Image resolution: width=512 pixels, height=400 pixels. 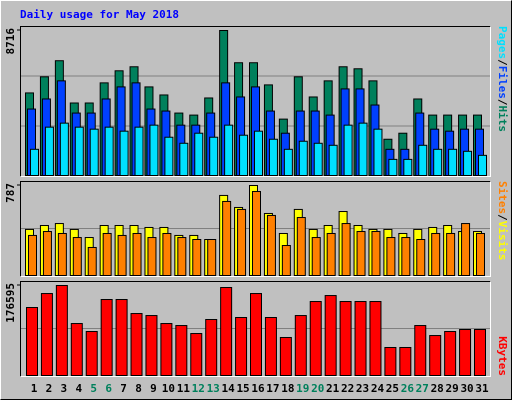 I want to click on x-tick-label: 3, so click(x=64, y=388).